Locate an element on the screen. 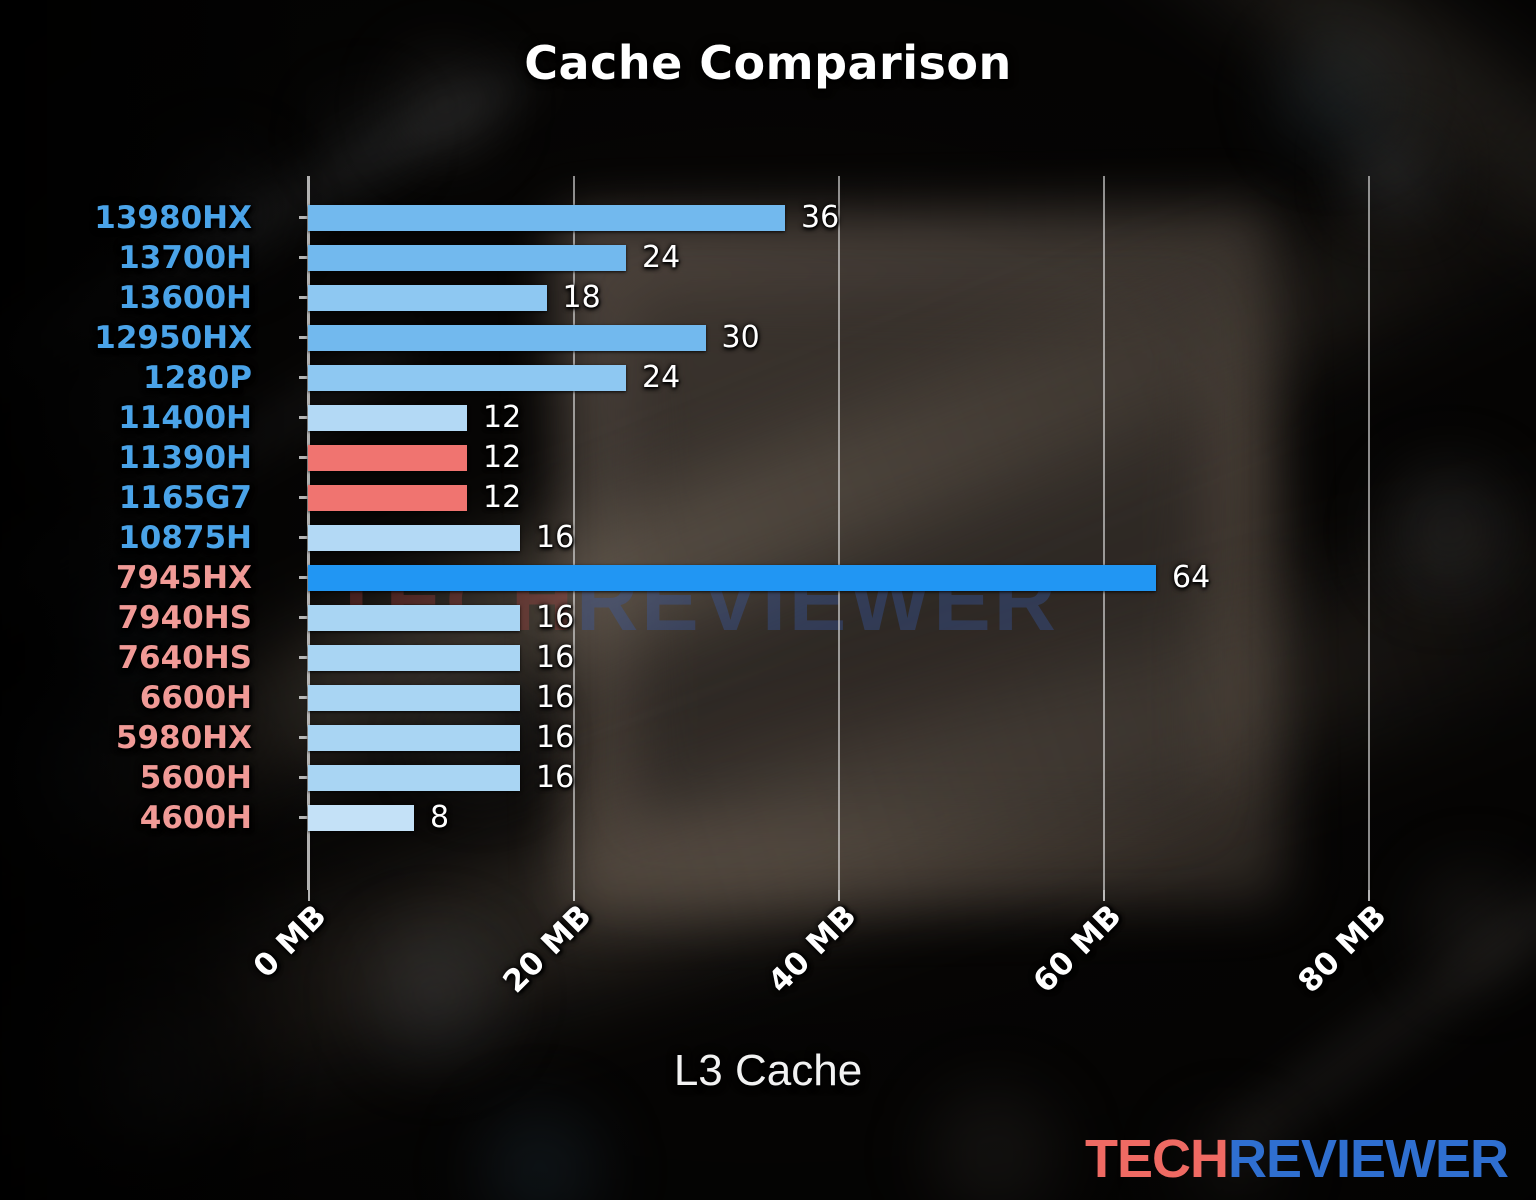 This screenshot has width=1536, height=1200. bar-row: 13700H 24 is located at coordinates (809, 258).